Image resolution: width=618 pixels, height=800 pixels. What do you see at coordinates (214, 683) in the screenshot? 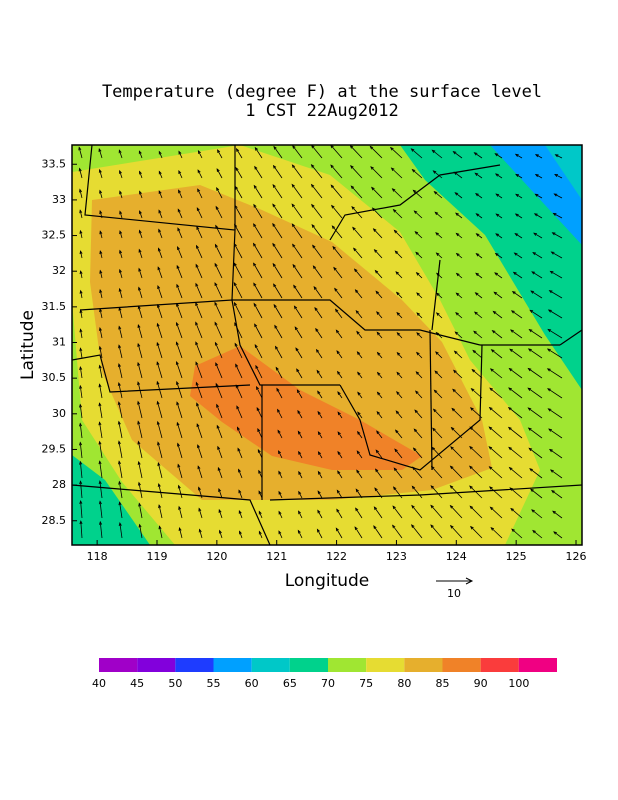
I see `colorbar-label: 55` at bounding box center [214, 683].